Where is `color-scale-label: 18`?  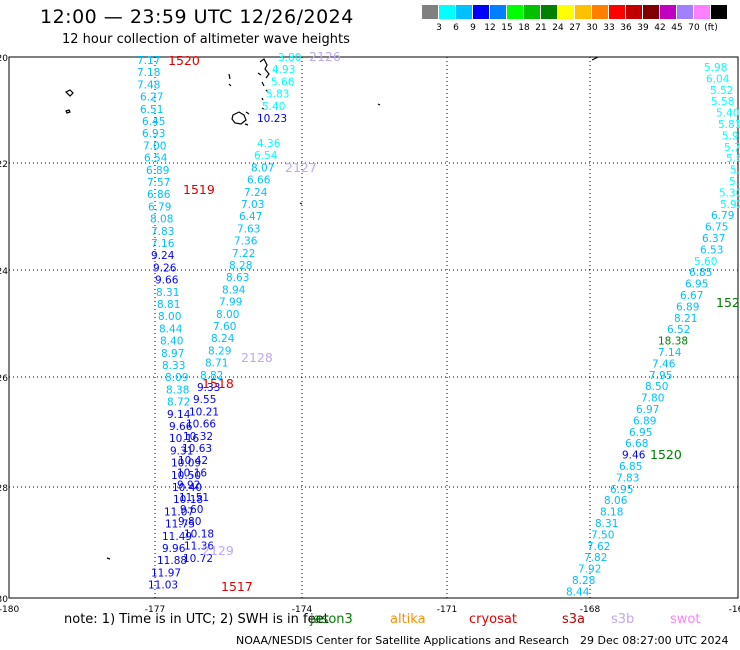 color-scale-label: 18 is located at coordinates (524, 28).